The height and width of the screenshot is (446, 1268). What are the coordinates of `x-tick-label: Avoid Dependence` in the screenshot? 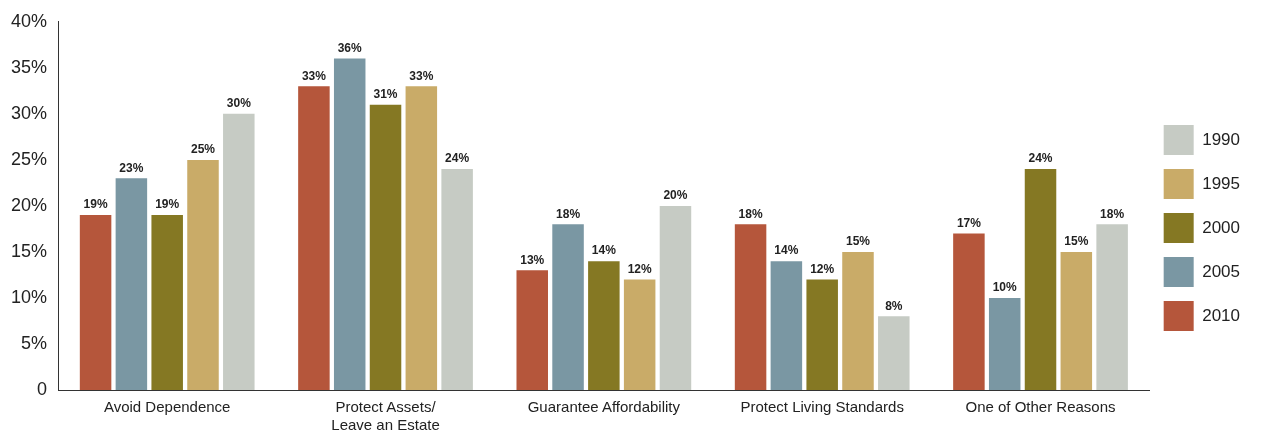 It's located at (167, 407).